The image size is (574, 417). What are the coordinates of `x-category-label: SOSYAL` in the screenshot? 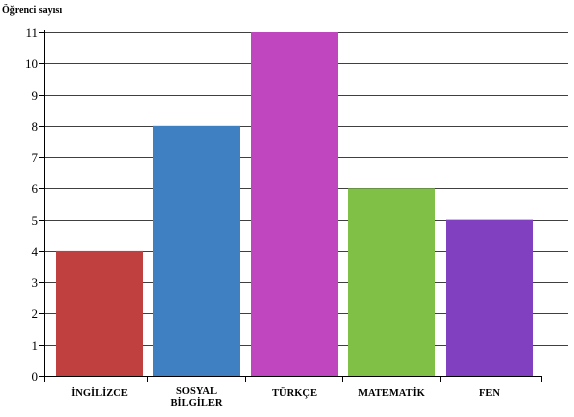 It's located at (196, 391).